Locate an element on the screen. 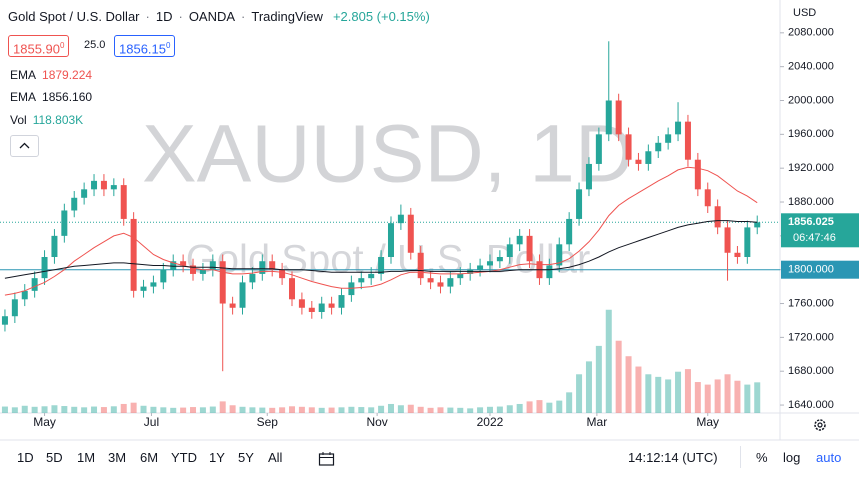 Image resolution: width=859 pixels, height=479 pixels. settings-icon is located at coordinates (820, 425).